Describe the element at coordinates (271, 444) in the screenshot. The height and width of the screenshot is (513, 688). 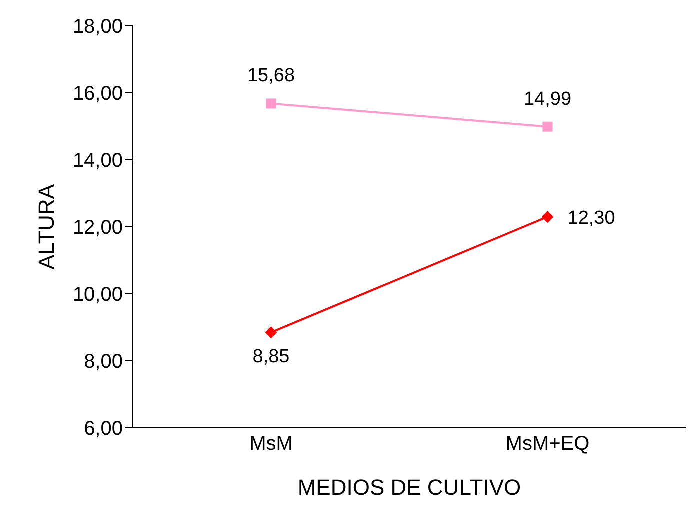
I see `x-tick-label: MsM` at that location.